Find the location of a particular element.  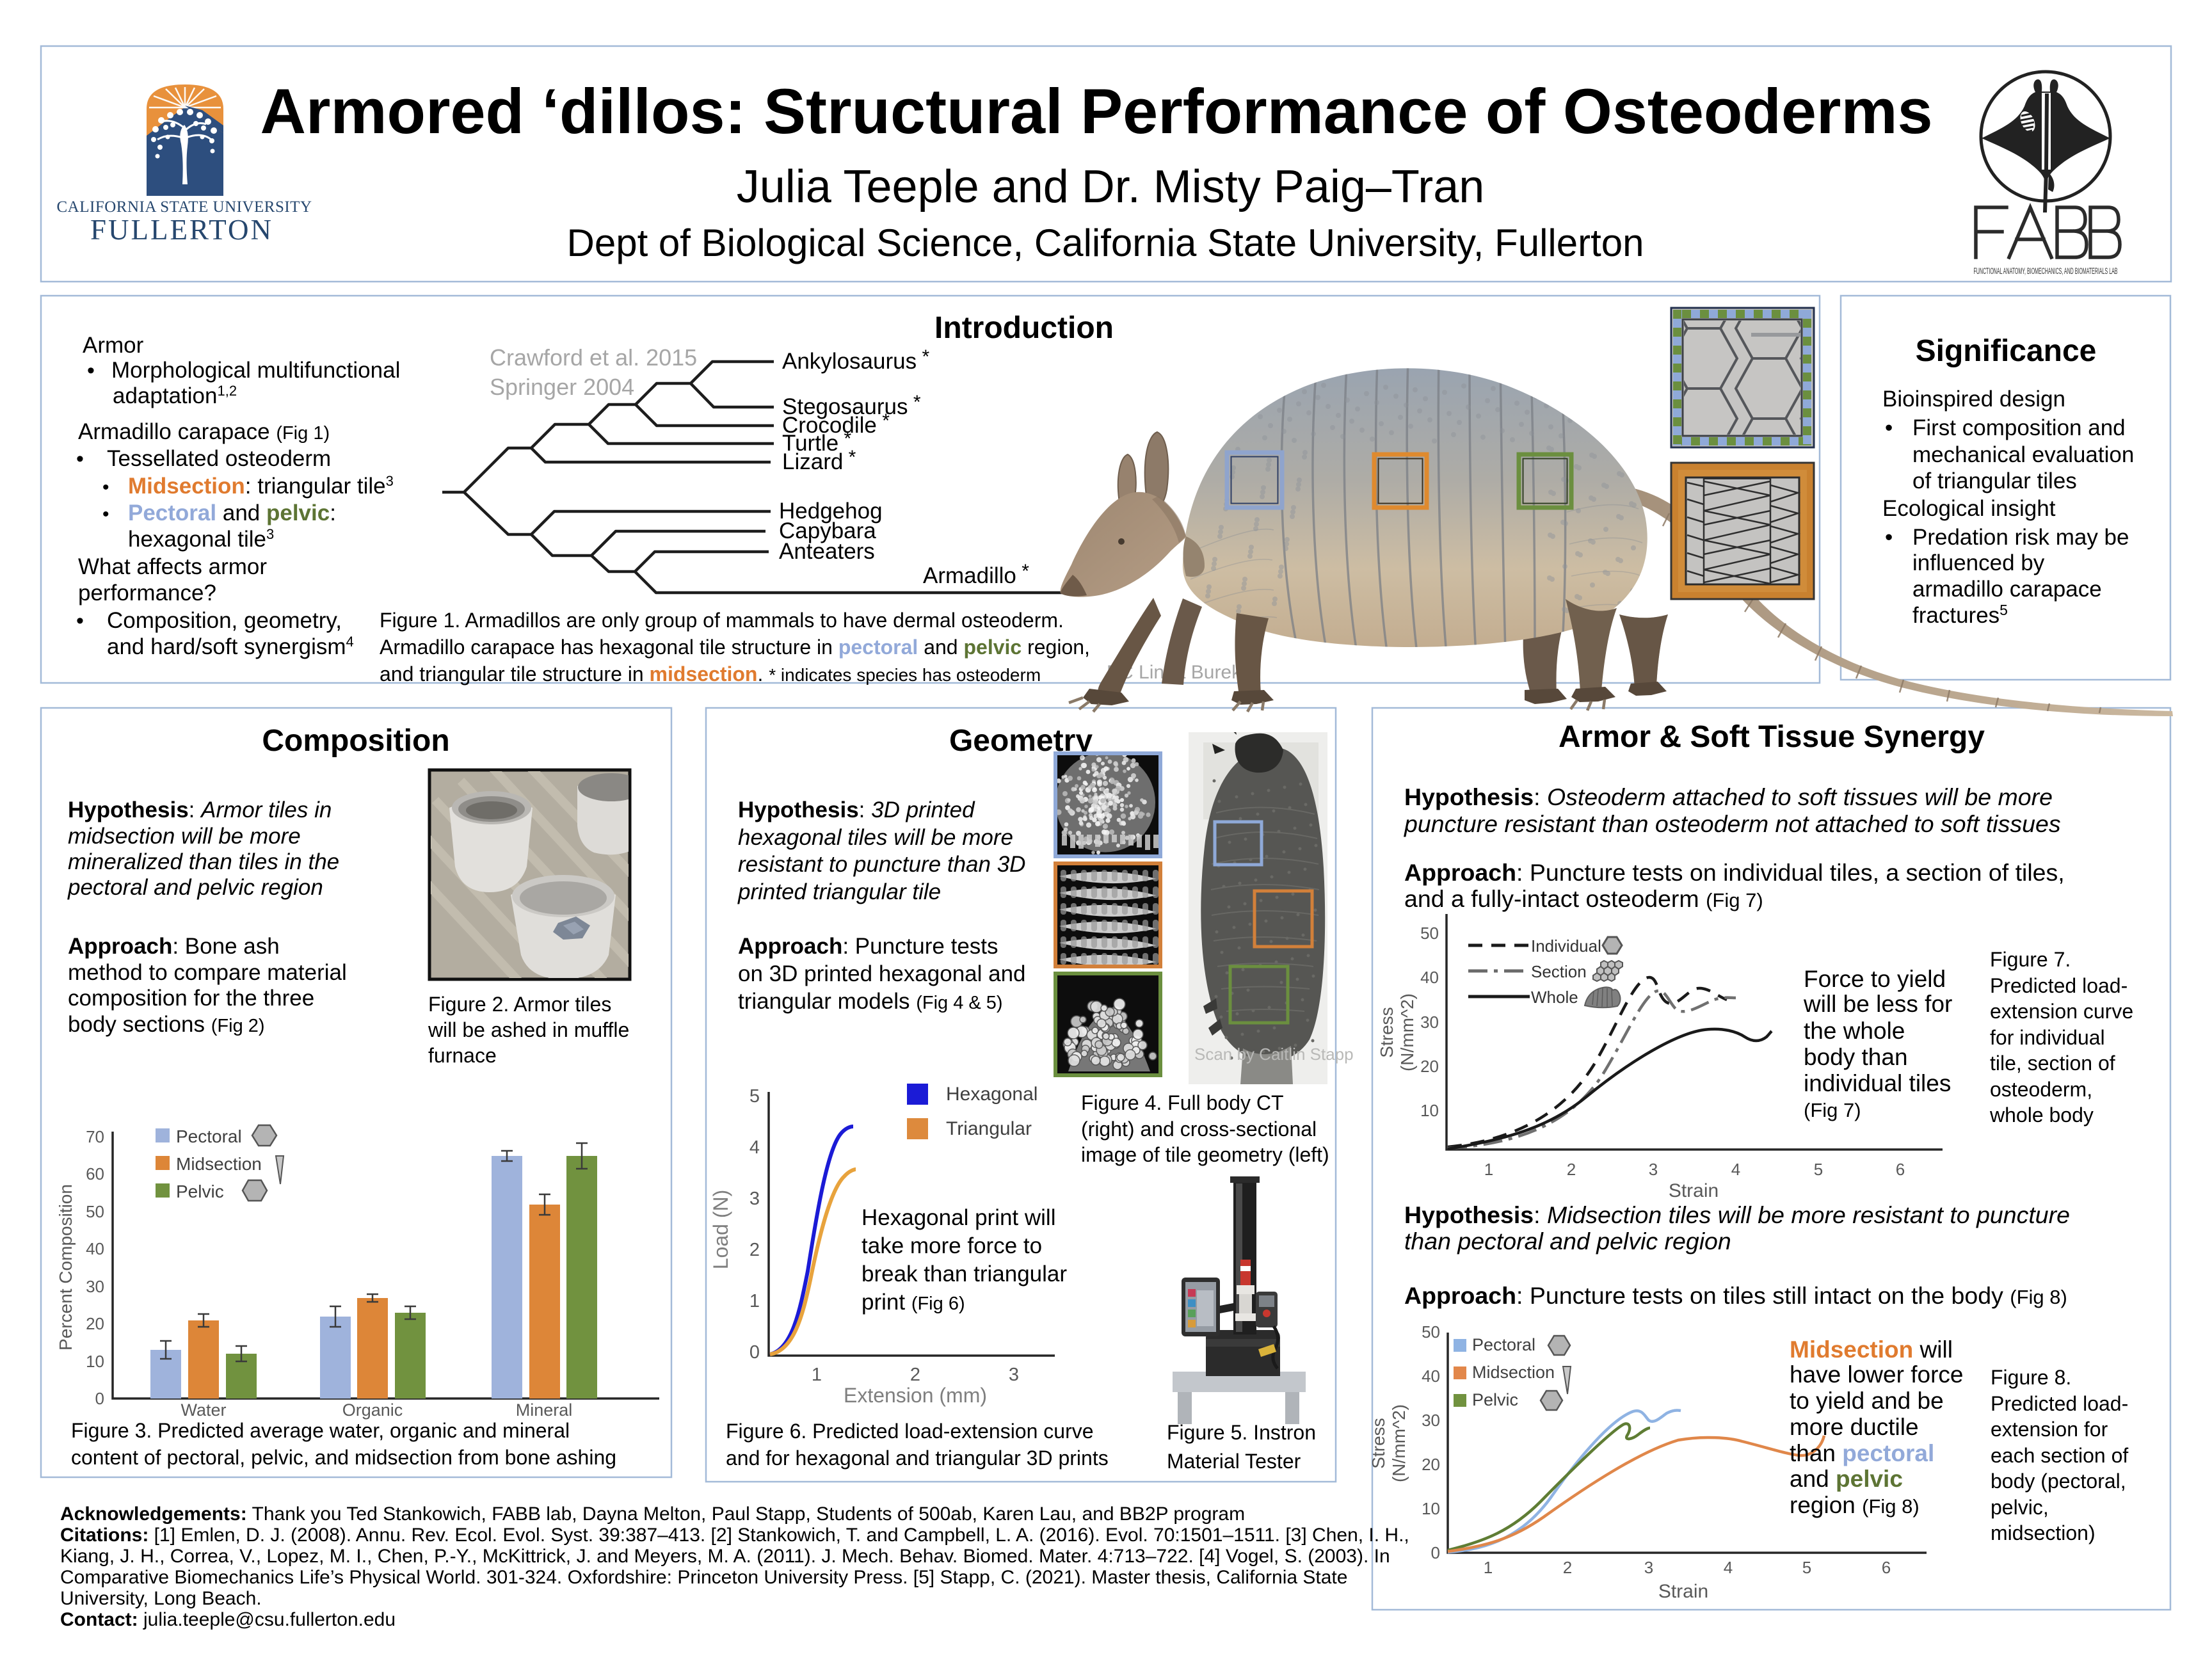

svg-text: Composition, geometry, is located at coordinates (224, 620).